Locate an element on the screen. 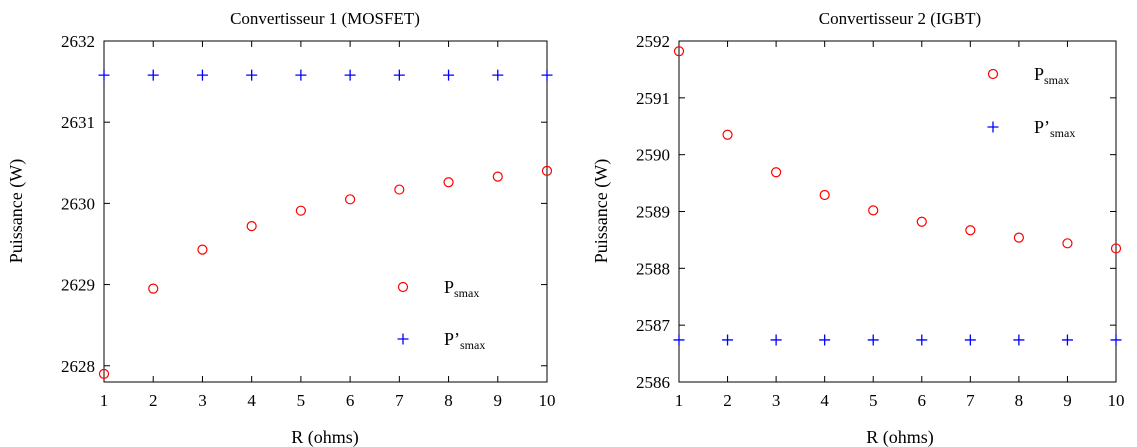 Image resolution: width=1137 pixels, height=447 pixels. y-tick-label: 2592 is located at coordinates (653, 41).